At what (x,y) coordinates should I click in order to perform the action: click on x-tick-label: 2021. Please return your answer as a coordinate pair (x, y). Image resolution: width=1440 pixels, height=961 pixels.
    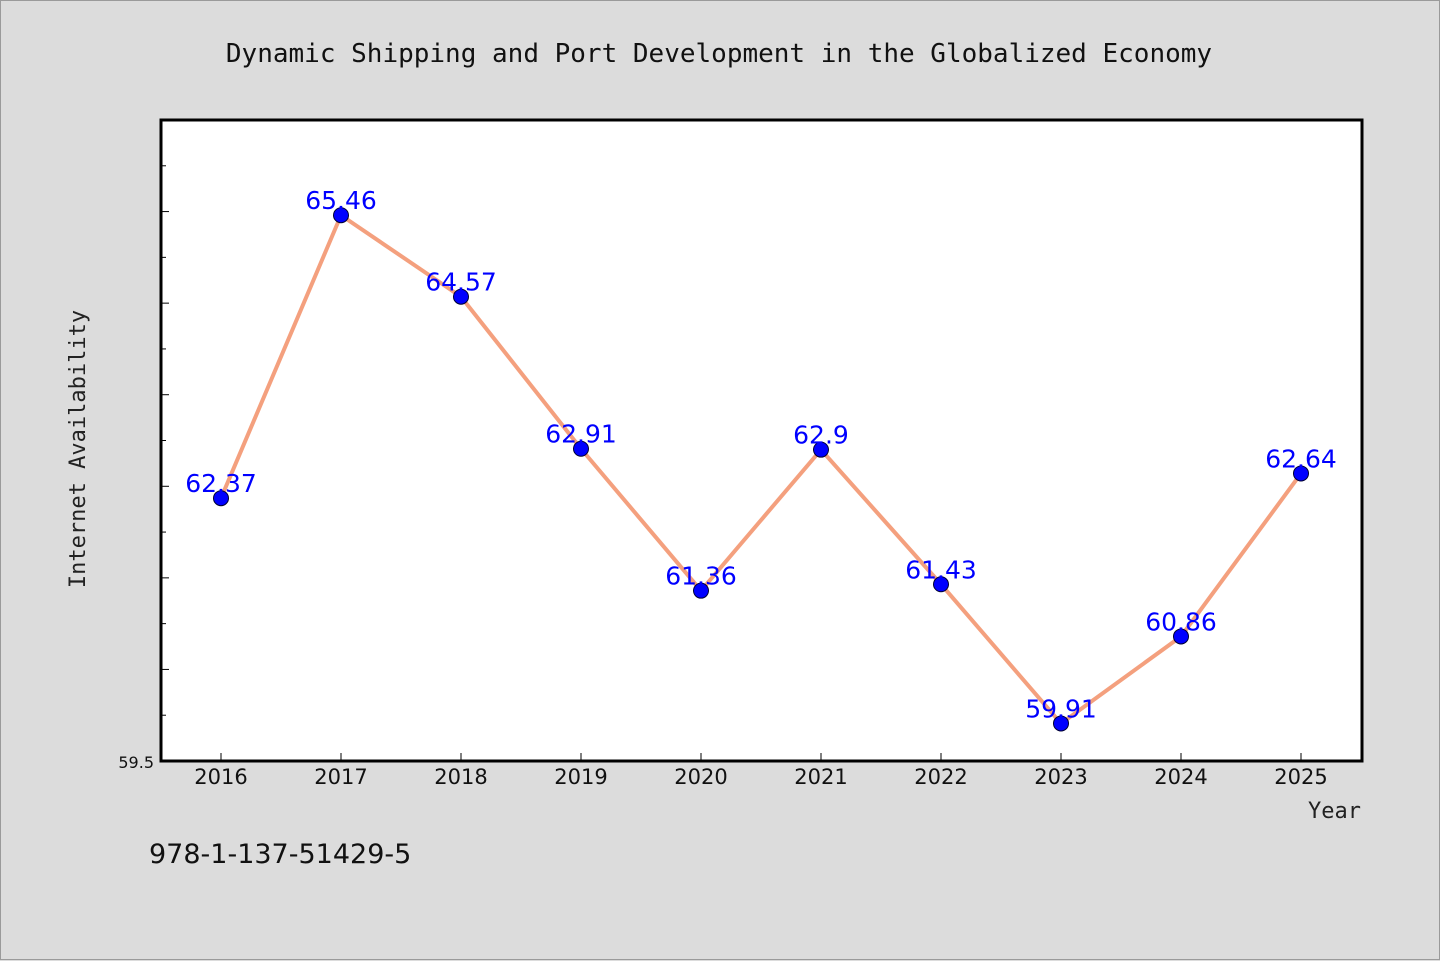
    Looking at the image, I should click on (820, 777).